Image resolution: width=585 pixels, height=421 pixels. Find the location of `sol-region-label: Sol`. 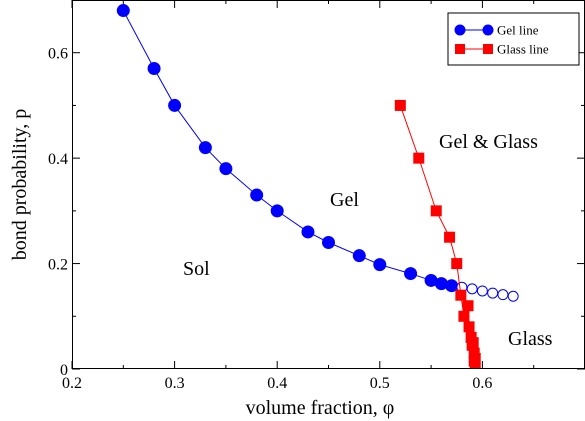

sol-region-label: Sol is located at coordinates (196, 269).